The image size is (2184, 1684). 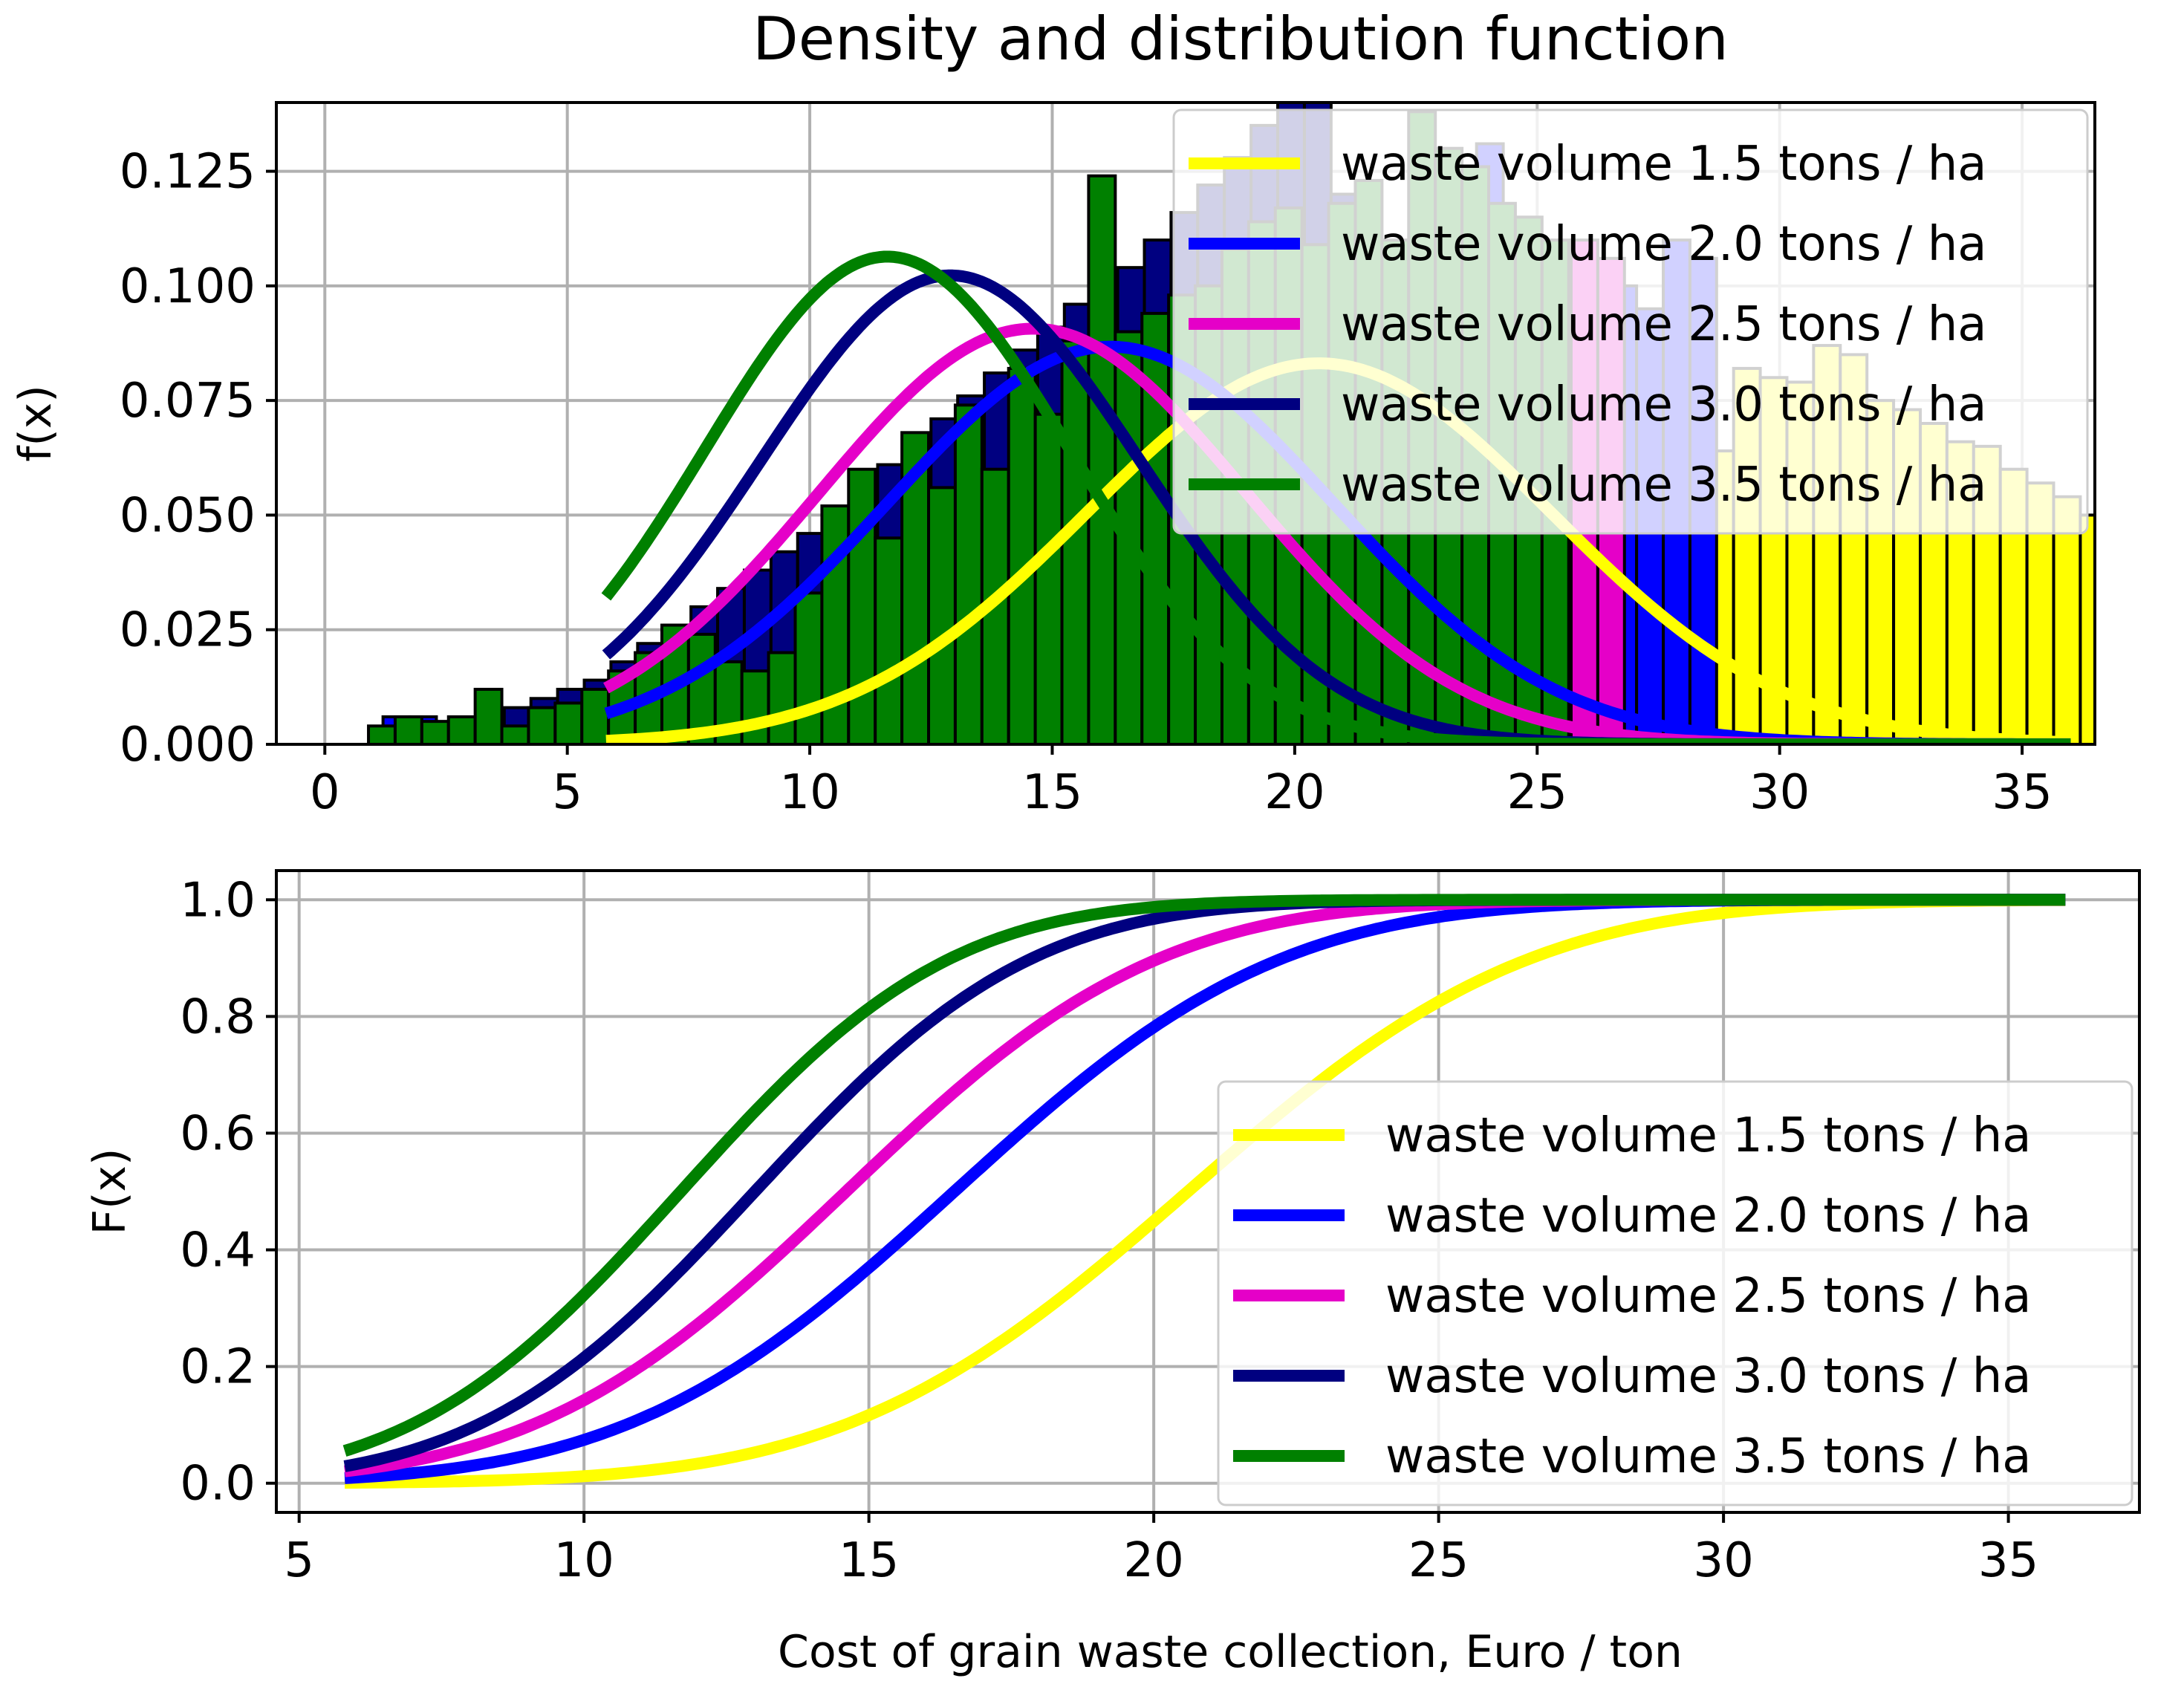 What do you see at coordinates (325, 792) in the screenshot?
I see `x-tick-label: 0` at bounding box center [325, 792].